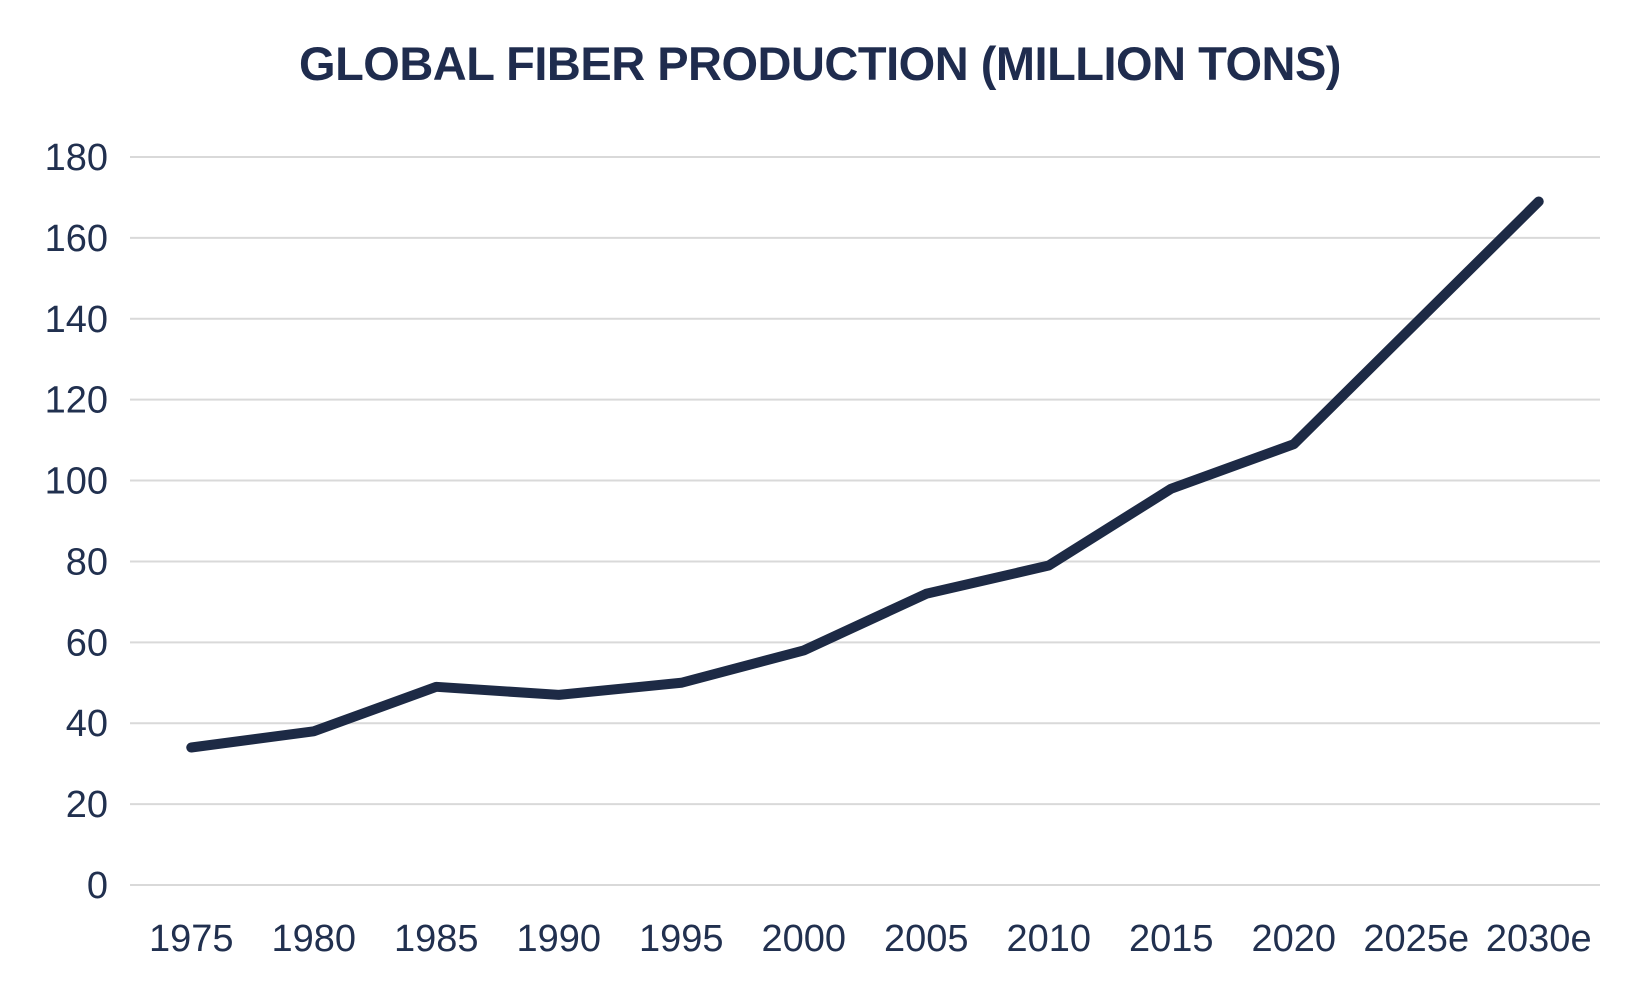 This screenshot has height=990, width=1650. What do you see at coordinates (803, 939) in the screenshot?
I see `x-tick-label: 2000` at bounding box center [803, 939].